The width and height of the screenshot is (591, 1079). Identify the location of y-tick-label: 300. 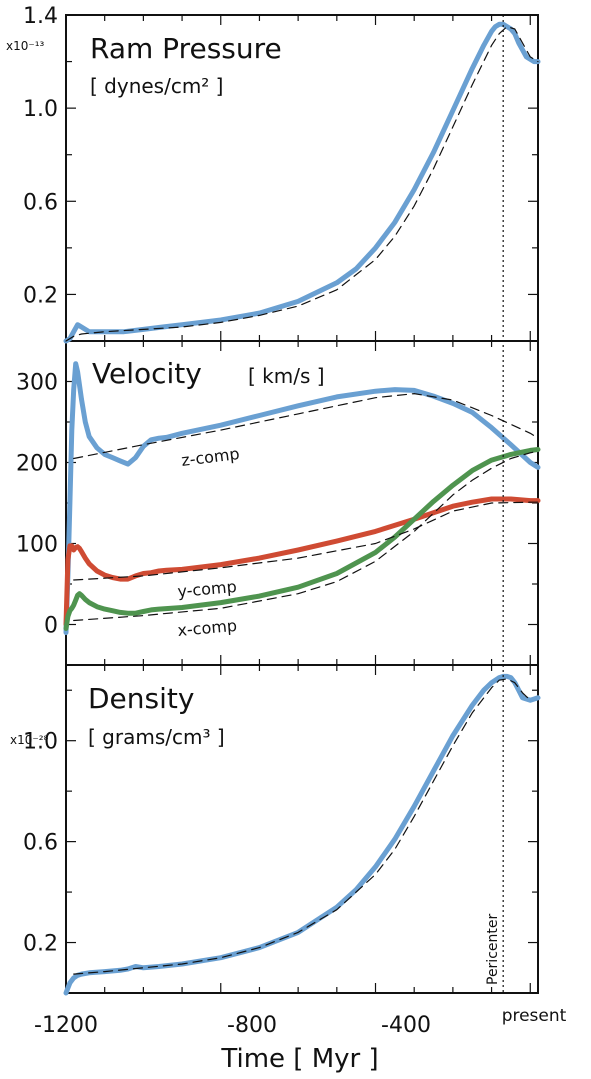
(37, 383).